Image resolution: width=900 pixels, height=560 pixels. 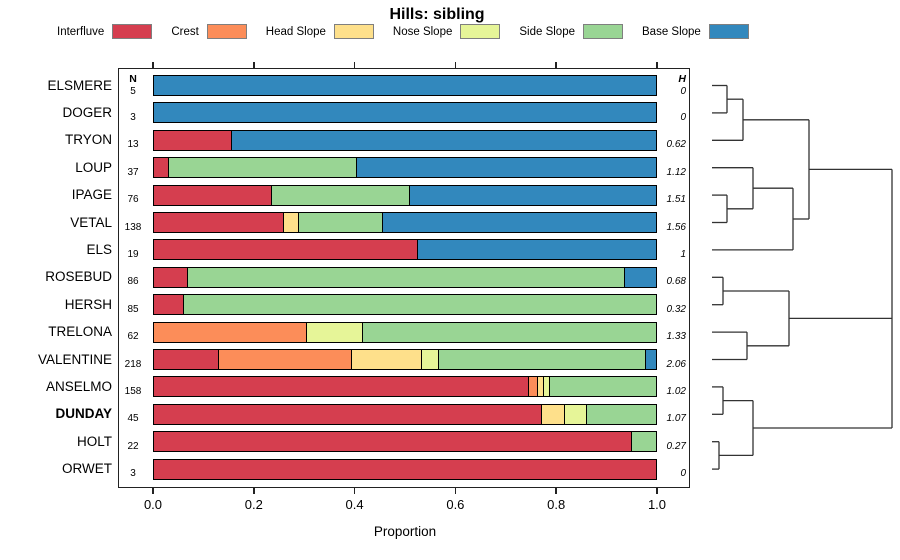 What do you see at coordinates (88, 140) in the screenshot?
I see `row-label-tryon: TRYON` at bounding box center [88, 140].